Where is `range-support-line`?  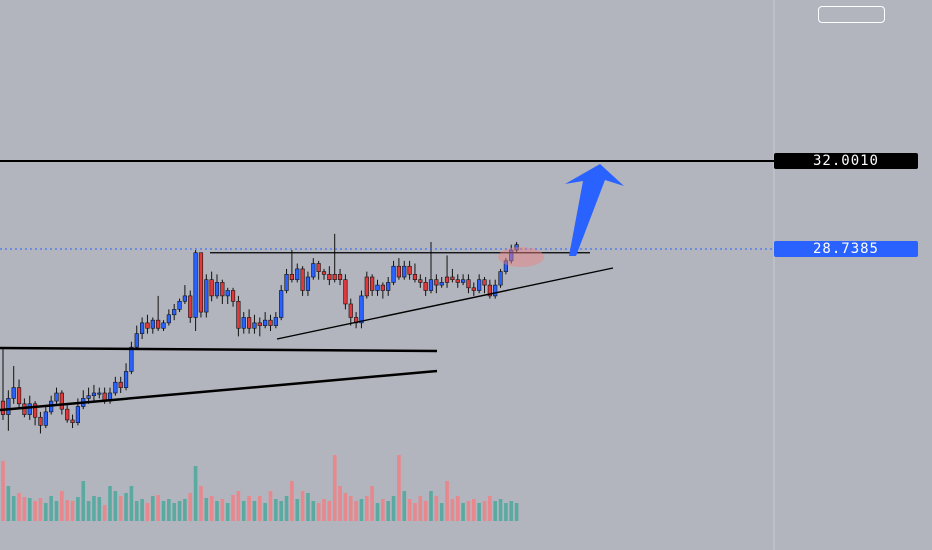
range-support-line is located at coordinates (219, 390).